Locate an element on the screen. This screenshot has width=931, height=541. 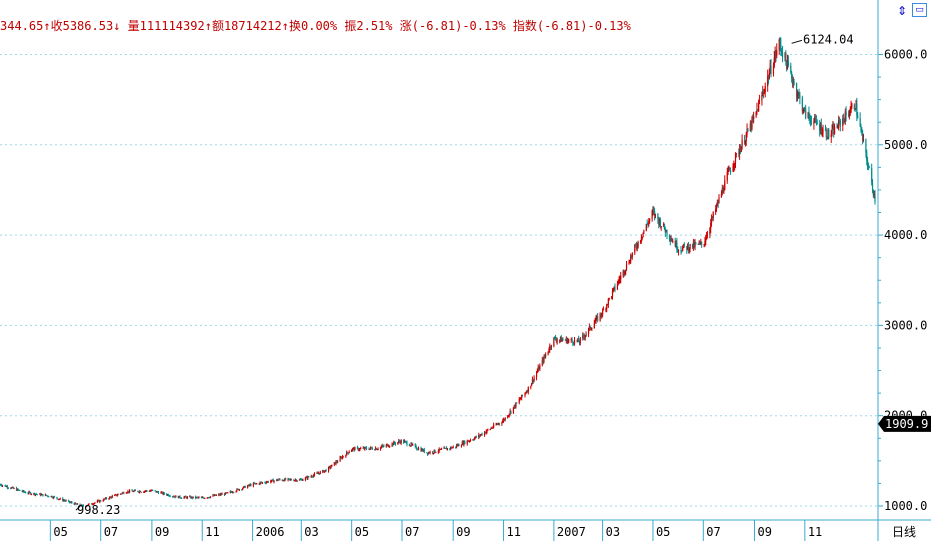
x-tick-label: 09 is located at coordinates (162, 532).